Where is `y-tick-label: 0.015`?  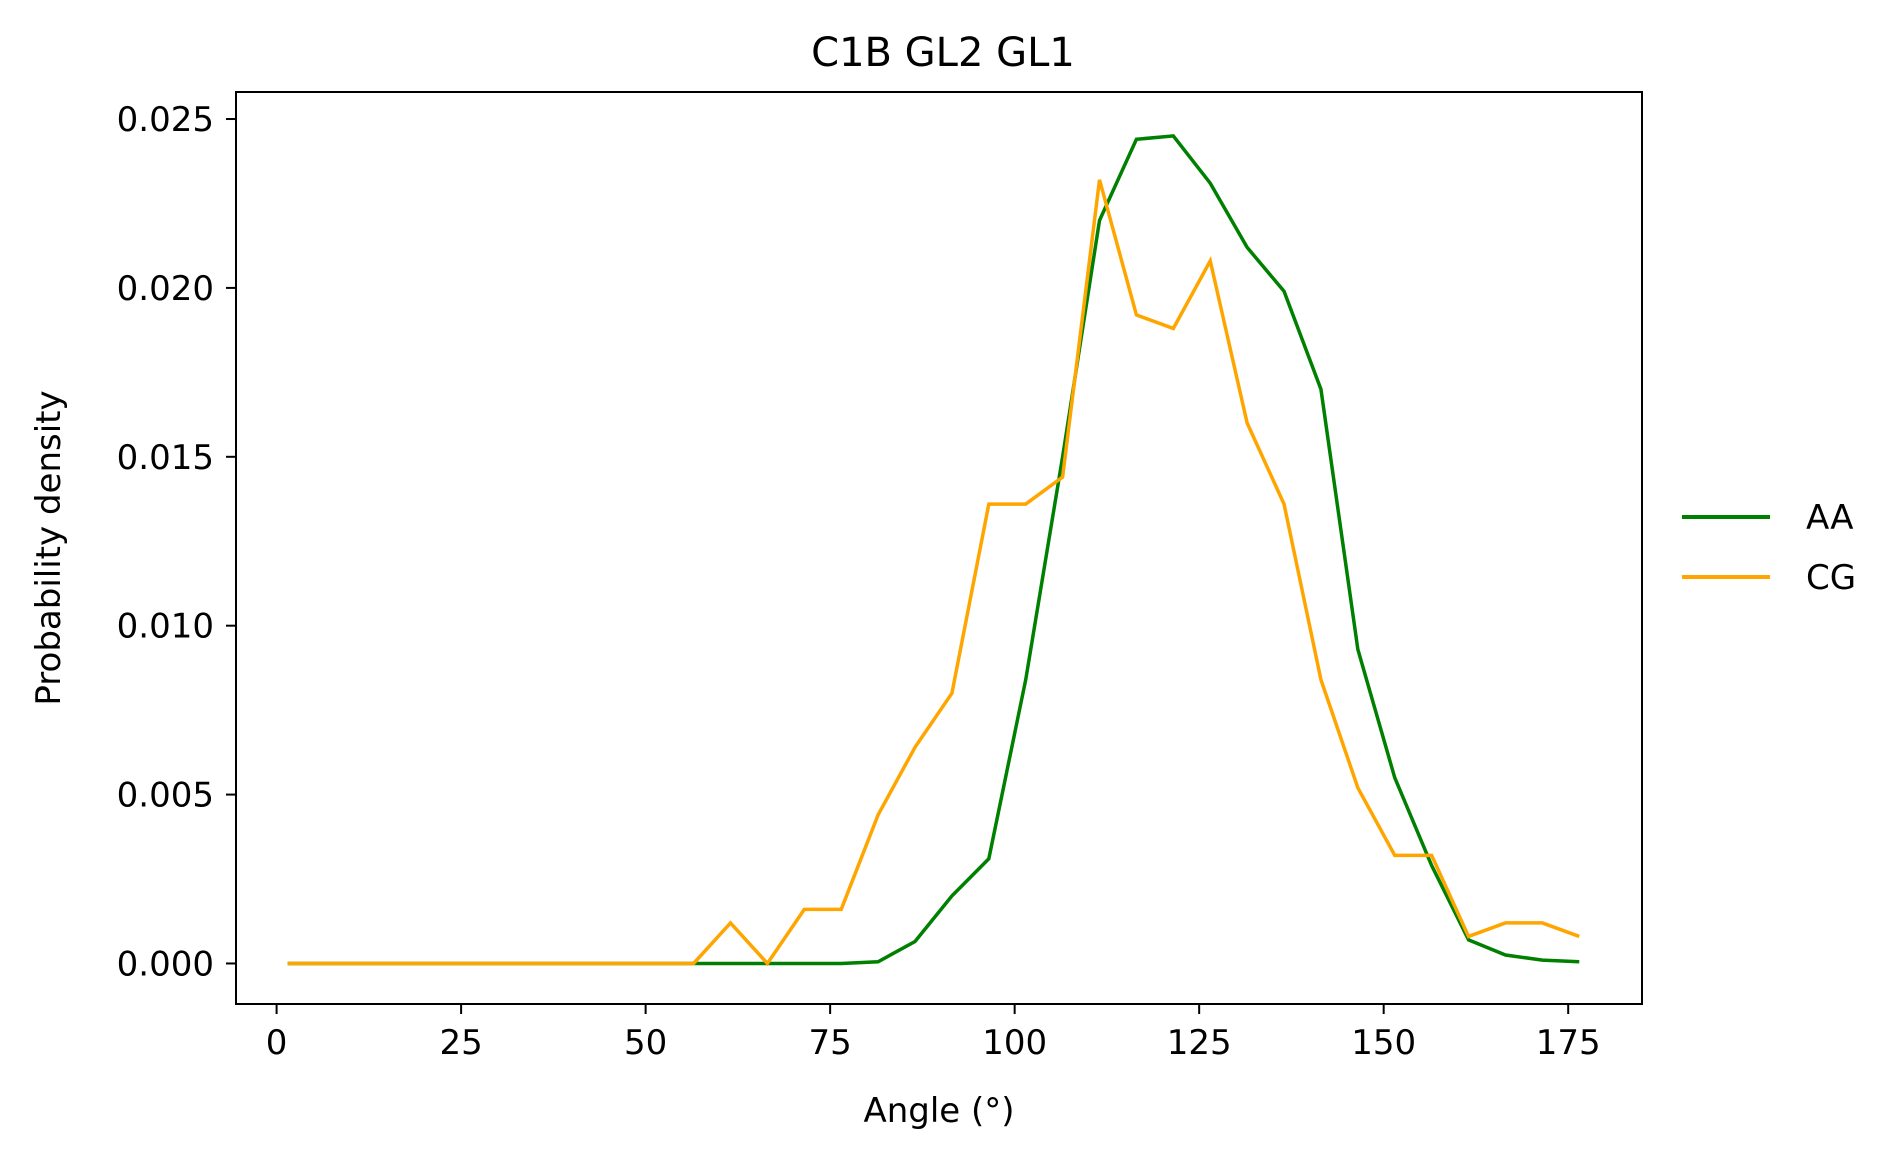
y-tick-label: 0.015 is located at coordinates (165, 458).